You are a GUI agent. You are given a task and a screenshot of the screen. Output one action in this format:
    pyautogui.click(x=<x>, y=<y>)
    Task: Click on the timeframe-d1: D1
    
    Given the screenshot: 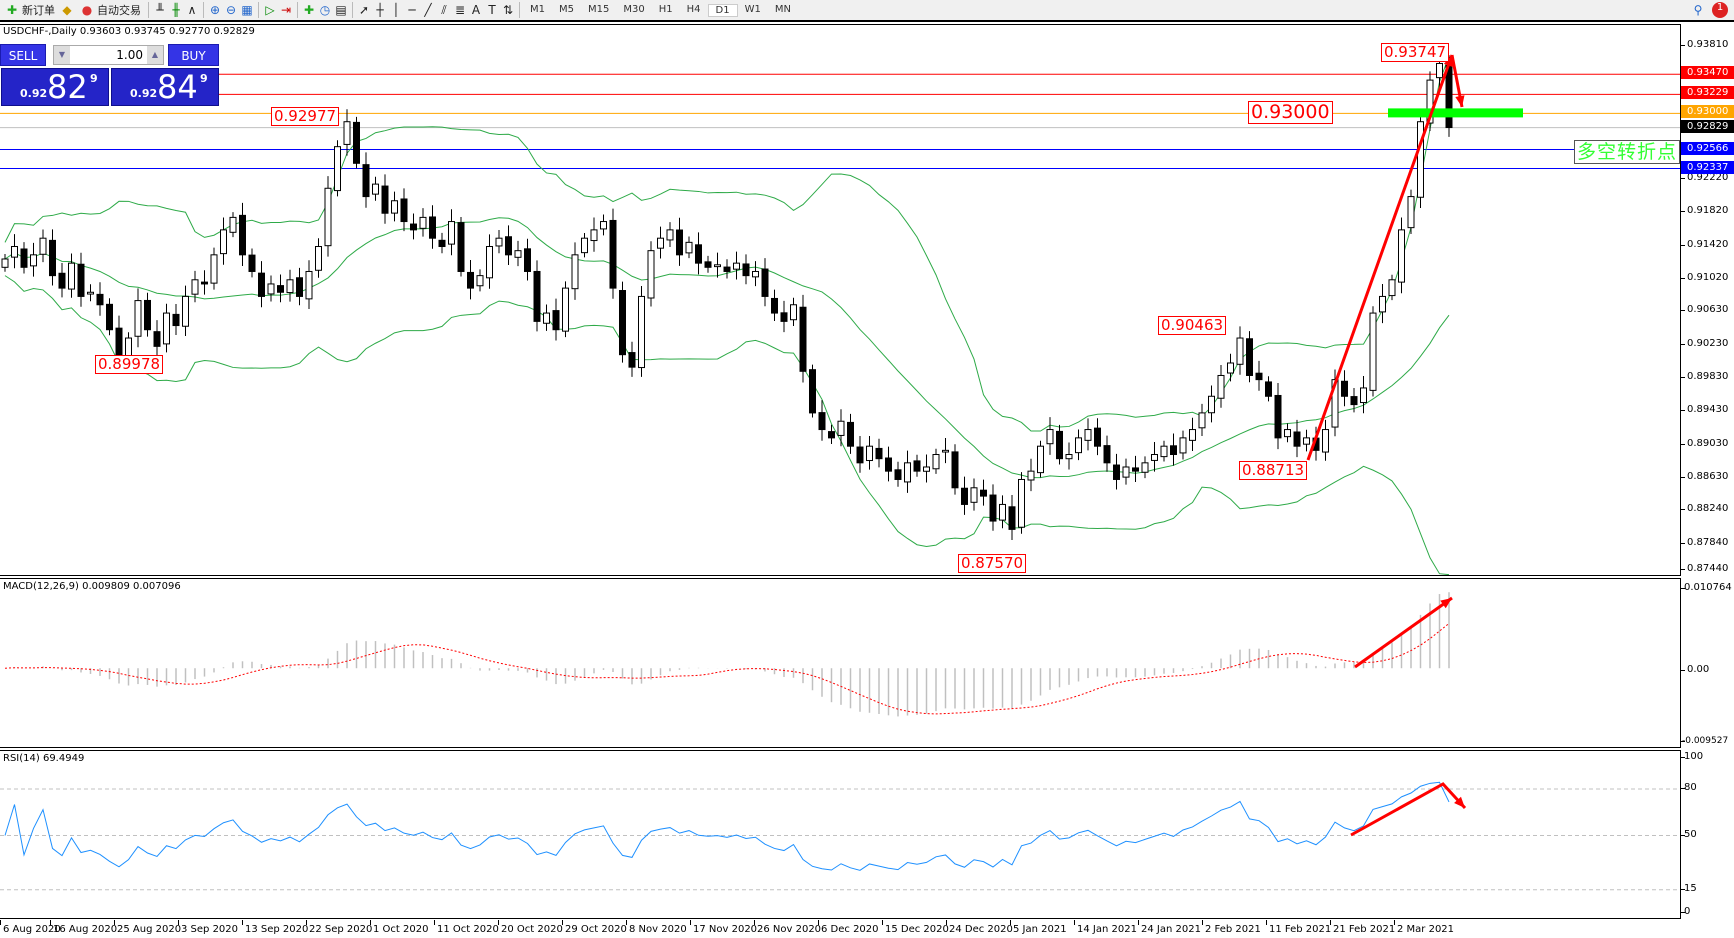 What is the action you would take?
    pyautogui.click(x=722, y=10)
    